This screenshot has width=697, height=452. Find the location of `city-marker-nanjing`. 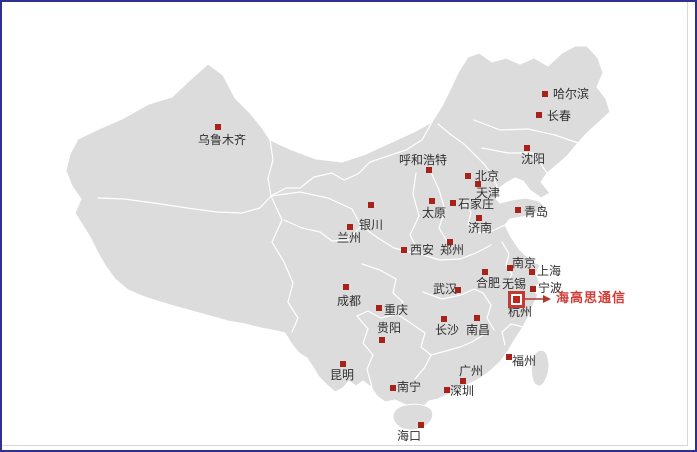

city-marker-nanjing is located at coordinates (510, 268).